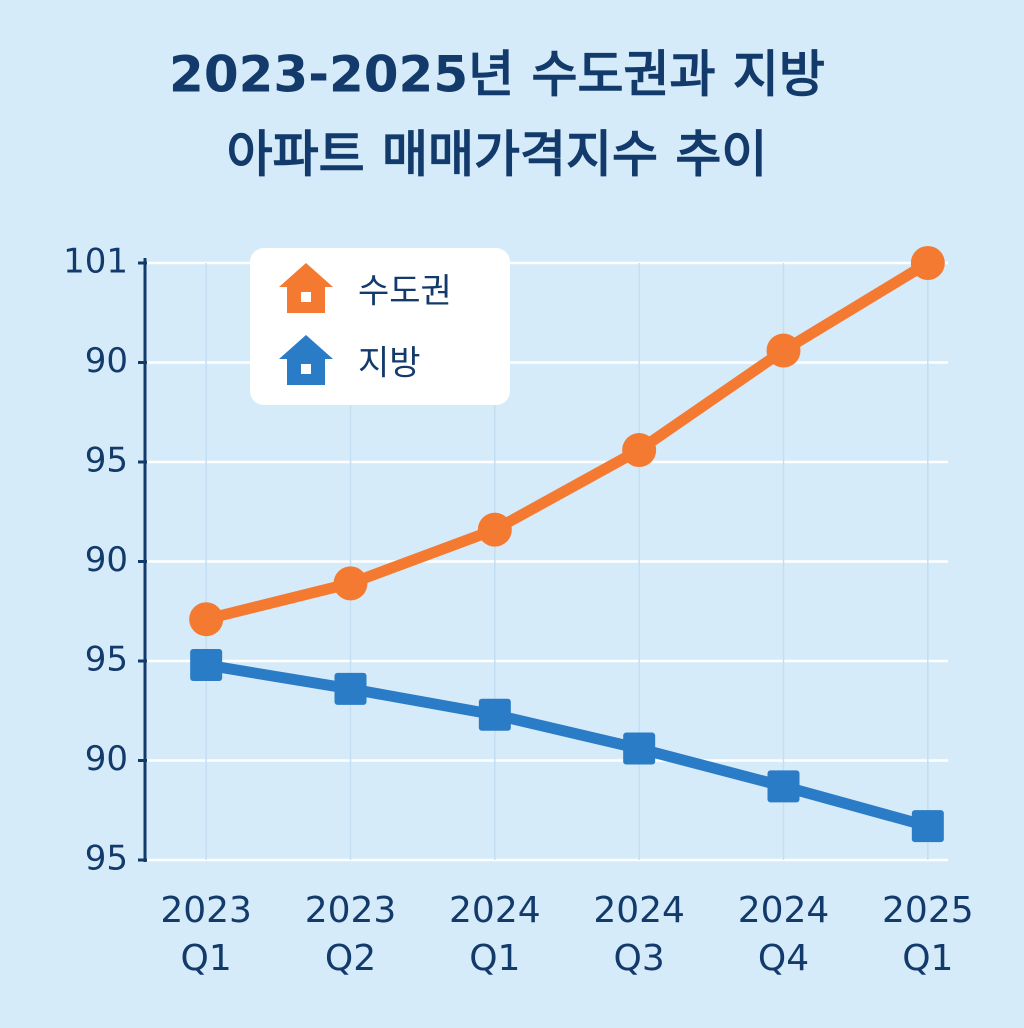 The image size is (1024, 1028). Describe the element at coordinates (405, 292) in the screenshot. I see `legend-label: 수도권` at that location.